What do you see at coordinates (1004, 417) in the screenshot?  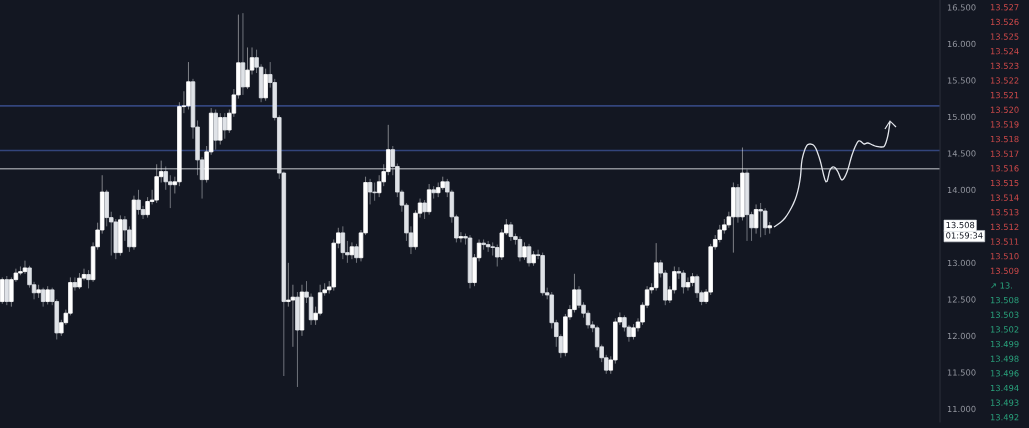 I see `text: 13.492` at bounding box center [1004, 417].